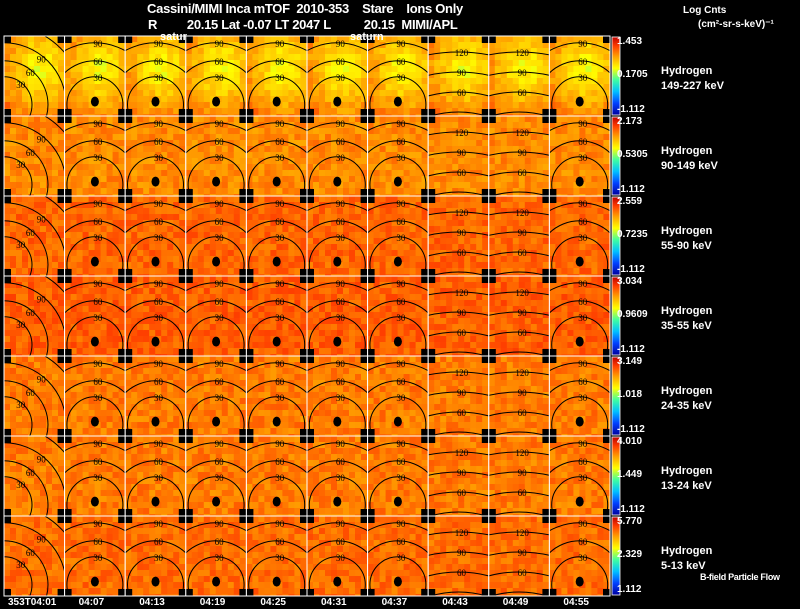  Describe the element at coordinates (689, 159) in the screenshot. I see `species-energy-label: Hydrogen 90-149 keV` at that location.